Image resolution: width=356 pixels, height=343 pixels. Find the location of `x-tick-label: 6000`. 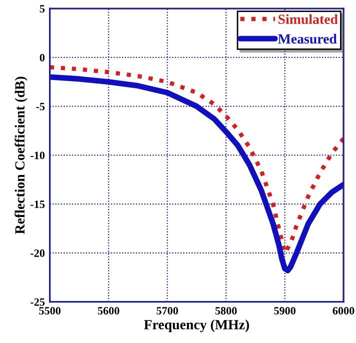

x-tick-label: 6000 is located at coordinates (343, 311).